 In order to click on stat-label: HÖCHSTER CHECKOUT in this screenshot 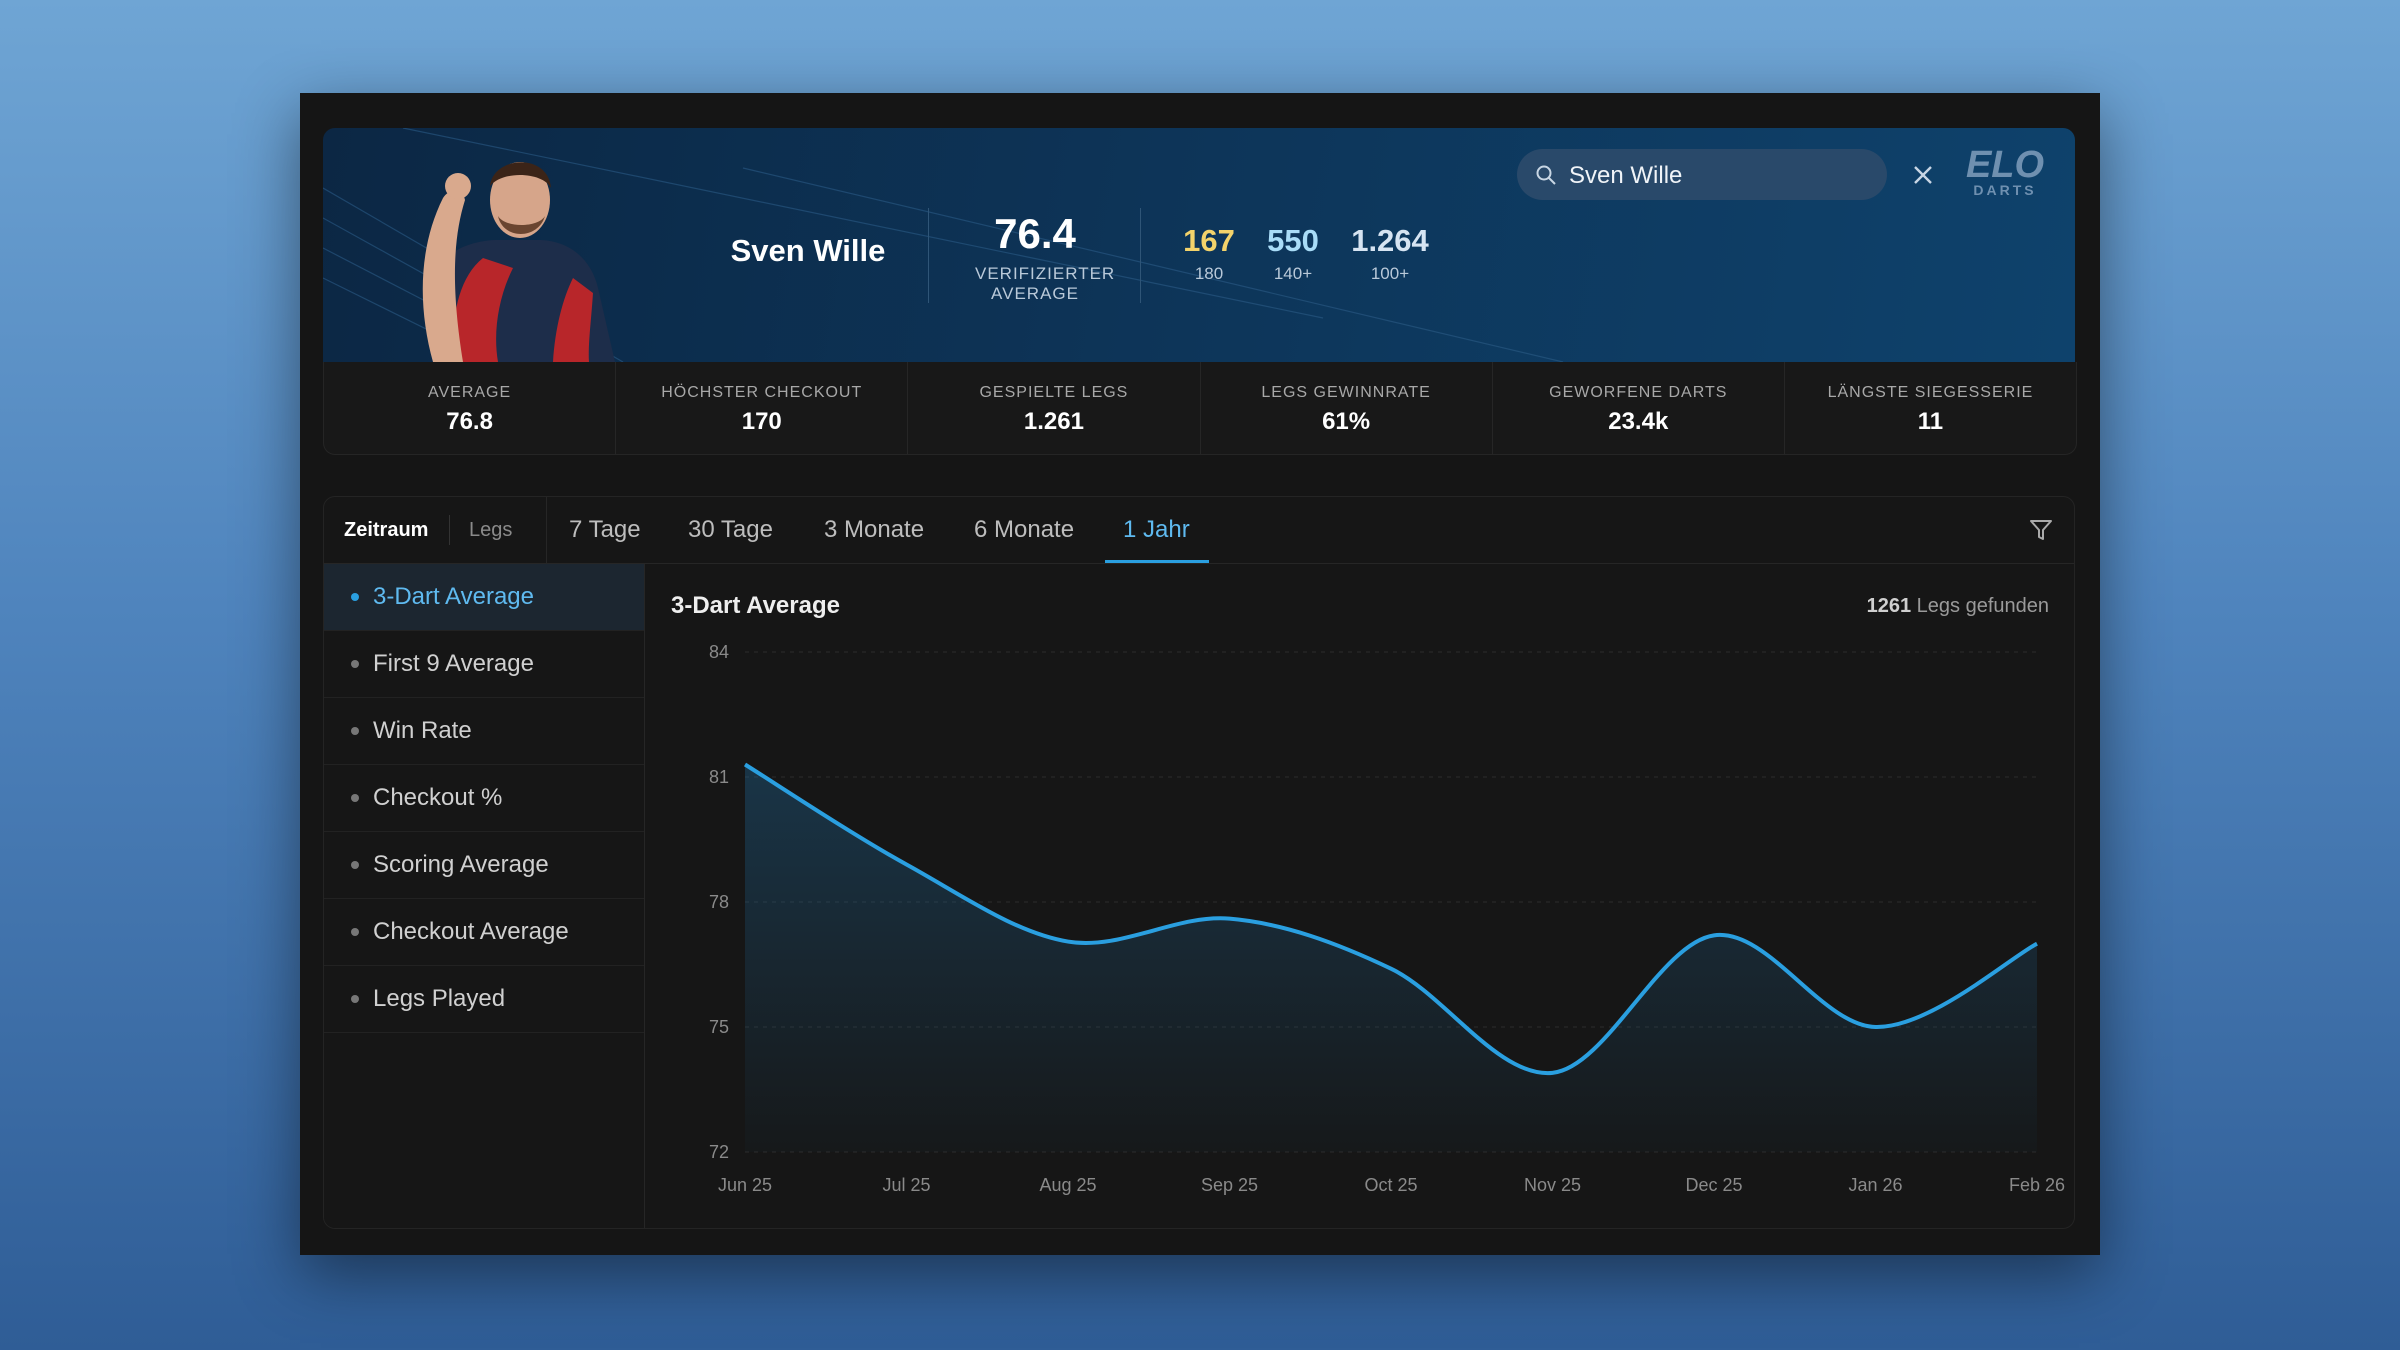, I will do `click(762, 392)`.